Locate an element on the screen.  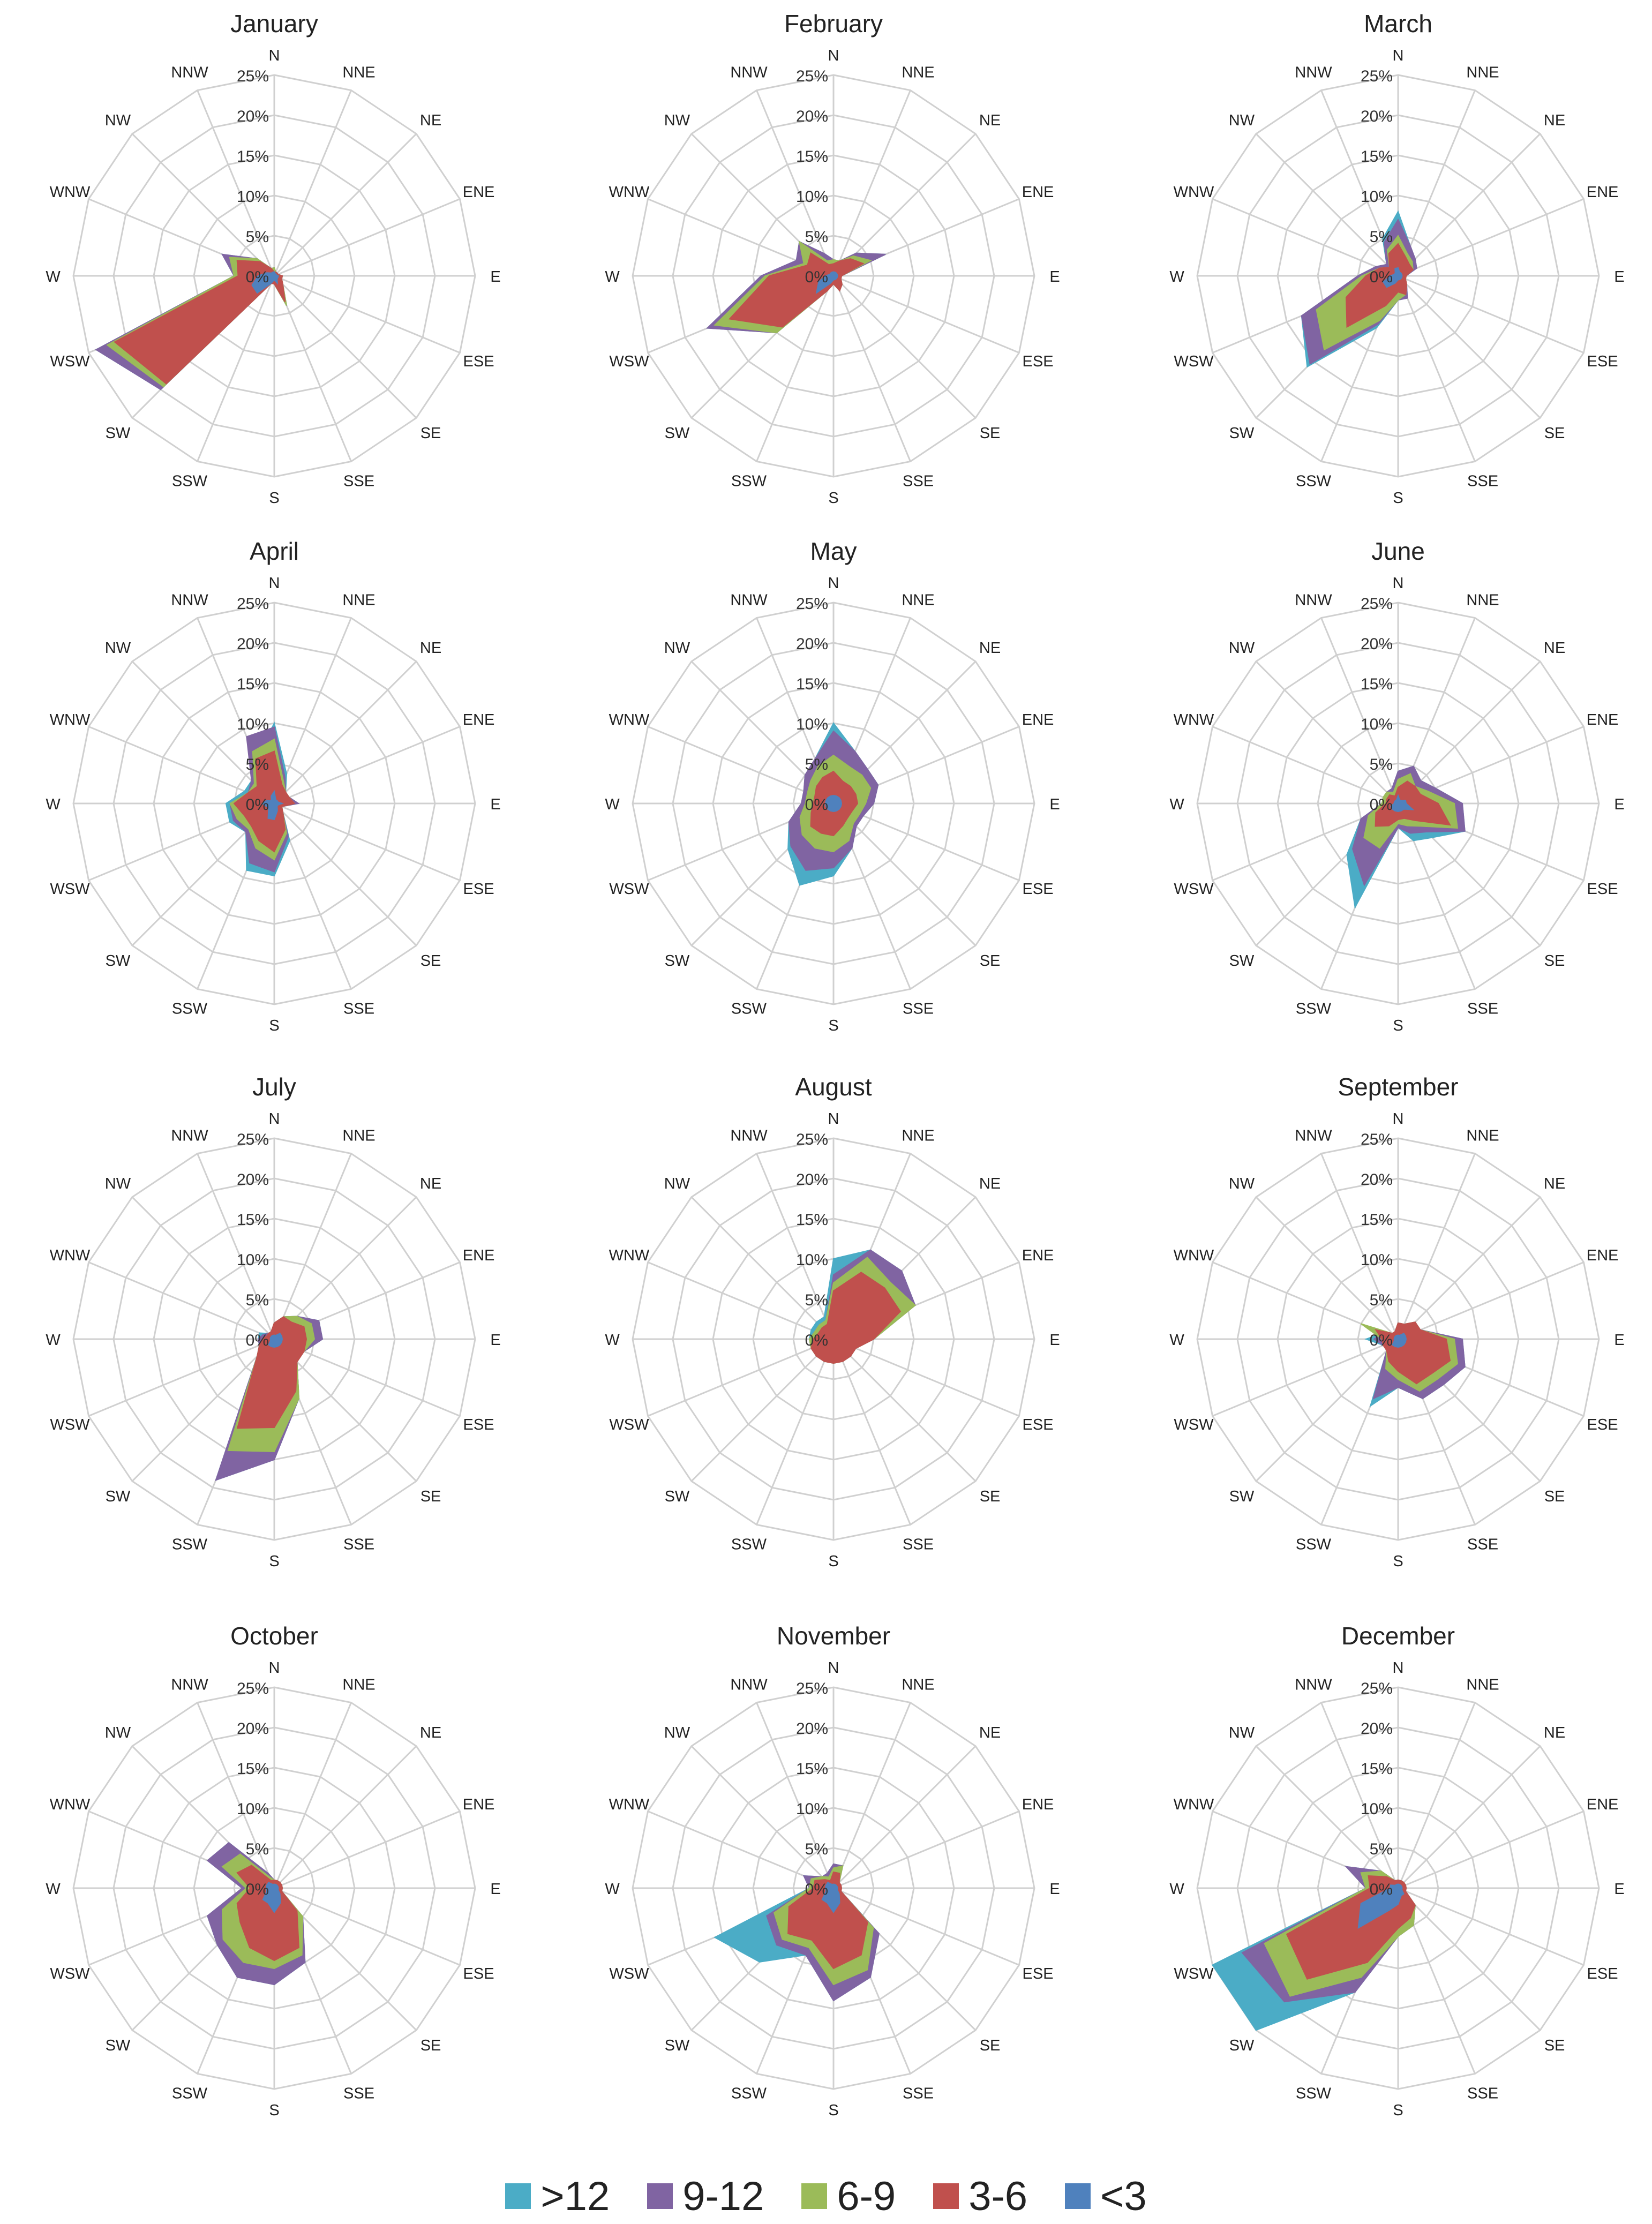
panel-title: November is located at coordinates (833, 1636).